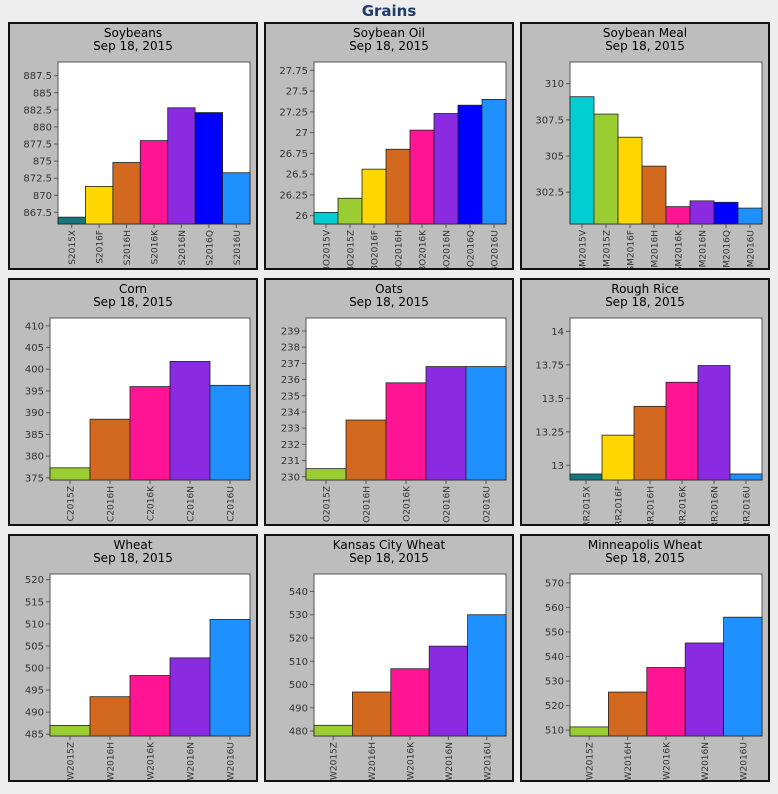 This screenshot has height=794, width=778. Describe the element at coordinates (389, 11) in the screenshot. I see `page-title: Grains` at that location.